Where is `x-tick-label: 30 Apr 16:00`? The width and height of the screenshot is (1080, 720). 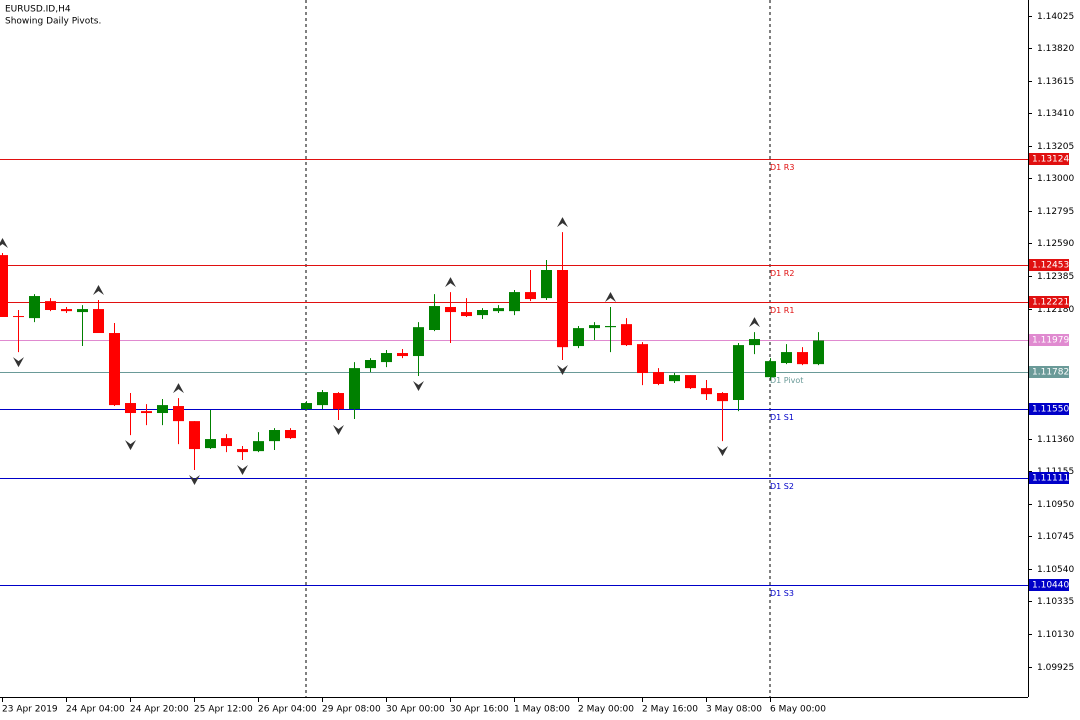 x-tick-label: 30 Apr 16:00 is located at coordinates (479, 710).